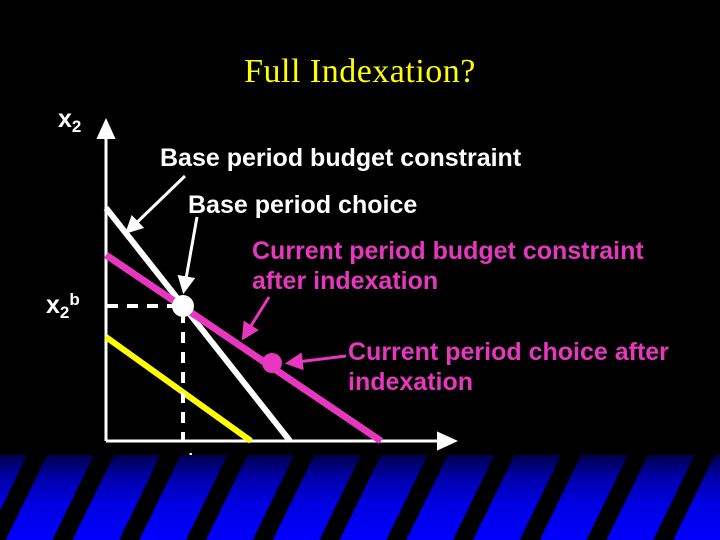 This screenshot has height=540, width=720. I want to click on base-period-budget-constraint-line, so click(198, 324).